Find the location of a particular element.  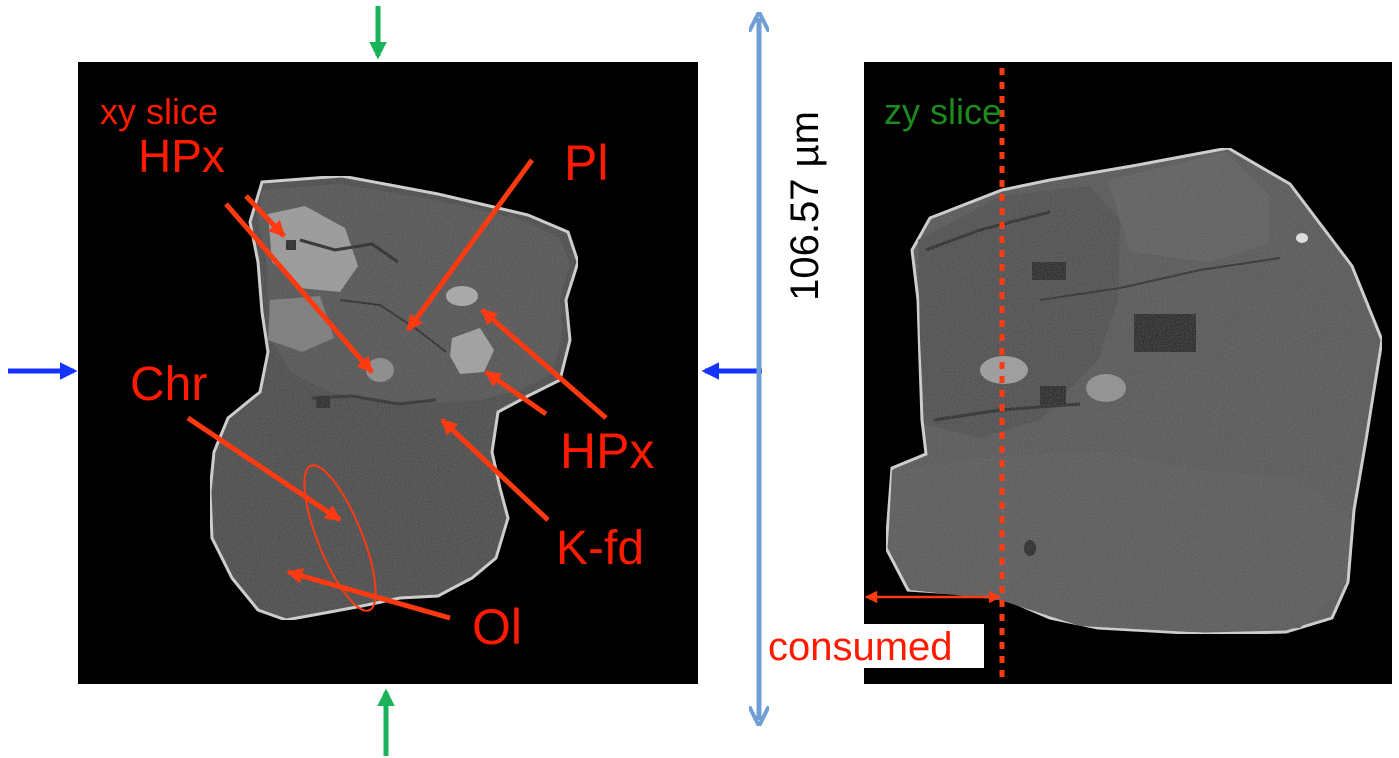

zy-upper-block is located at coordinates (1189, 207).